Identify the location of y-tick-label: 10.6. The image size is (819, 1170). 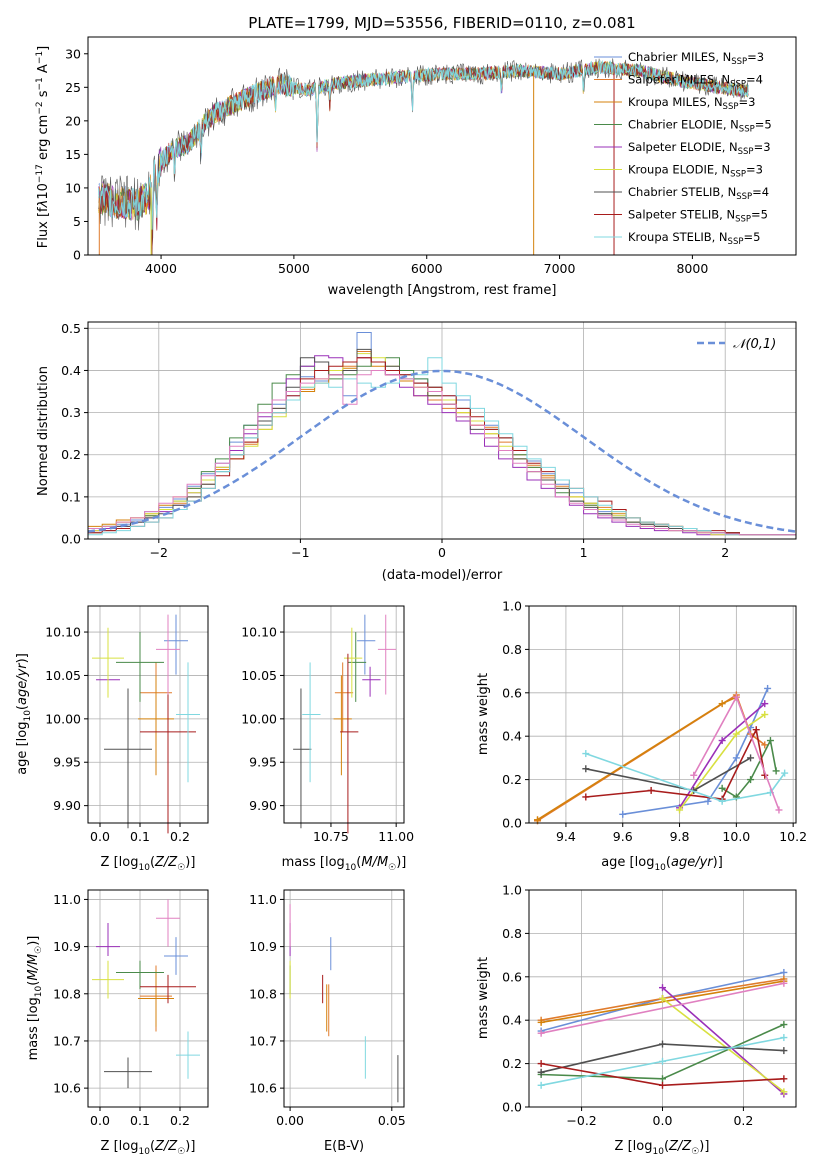
(67, 1088).